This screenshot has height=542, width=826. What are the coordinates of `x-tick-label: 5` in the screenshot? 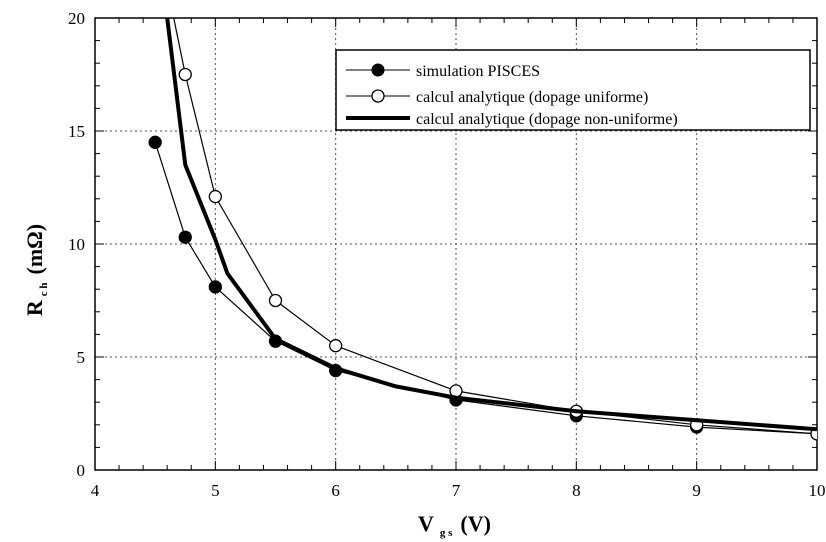 It's located at (215, 490).